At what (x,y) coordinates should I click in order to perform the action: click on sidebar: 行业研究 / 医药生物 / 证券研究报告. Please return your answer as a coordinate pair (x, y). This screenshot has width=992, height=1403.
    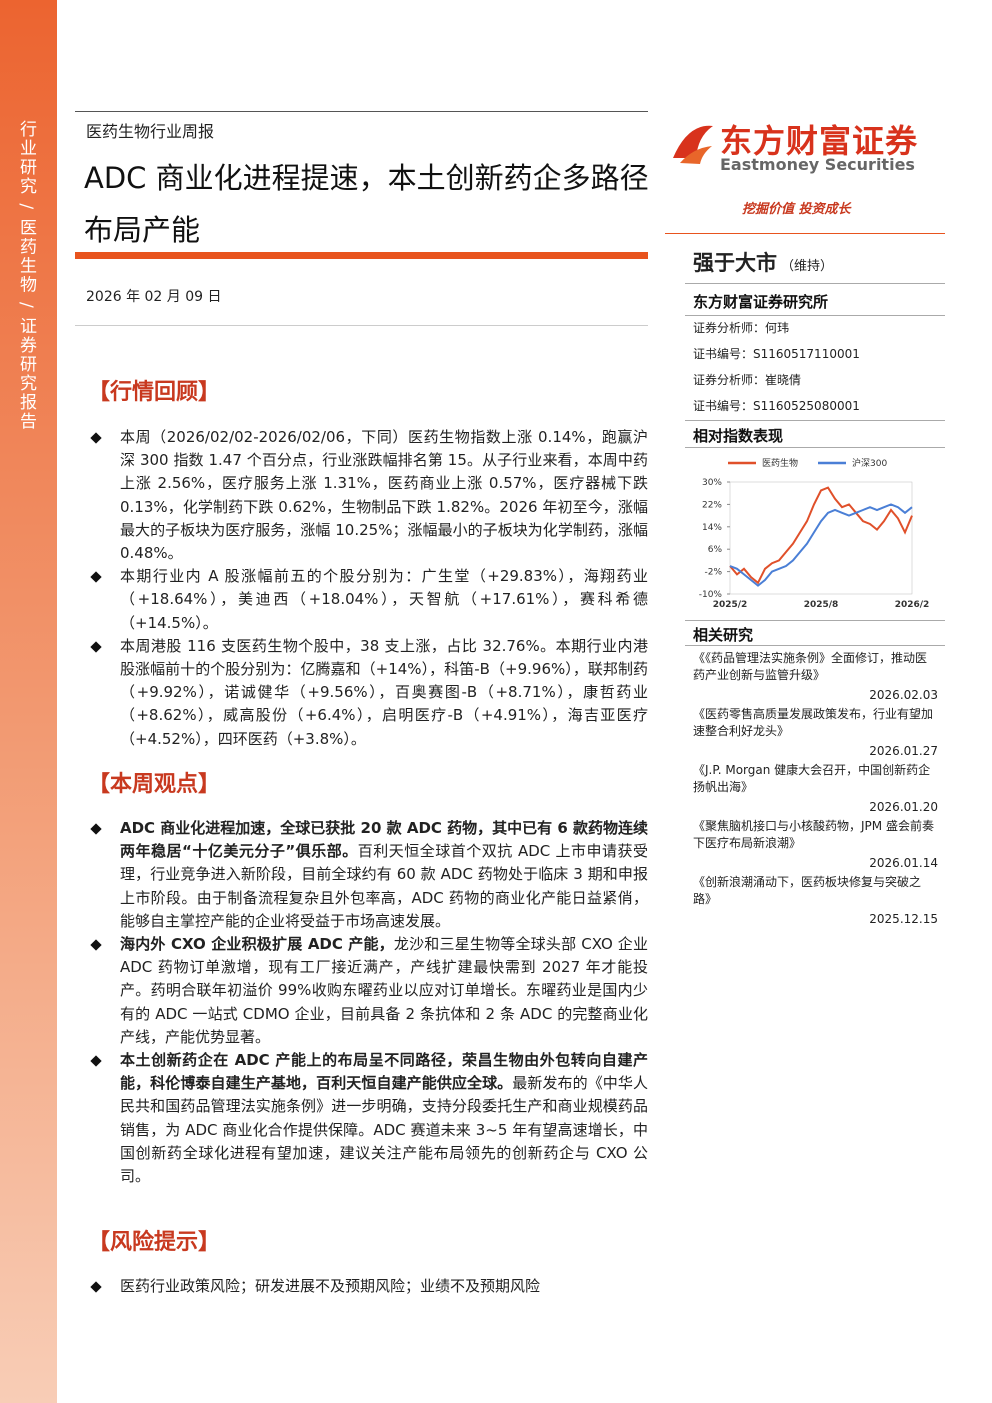
    Looking at the image, I should click on (28, 701).